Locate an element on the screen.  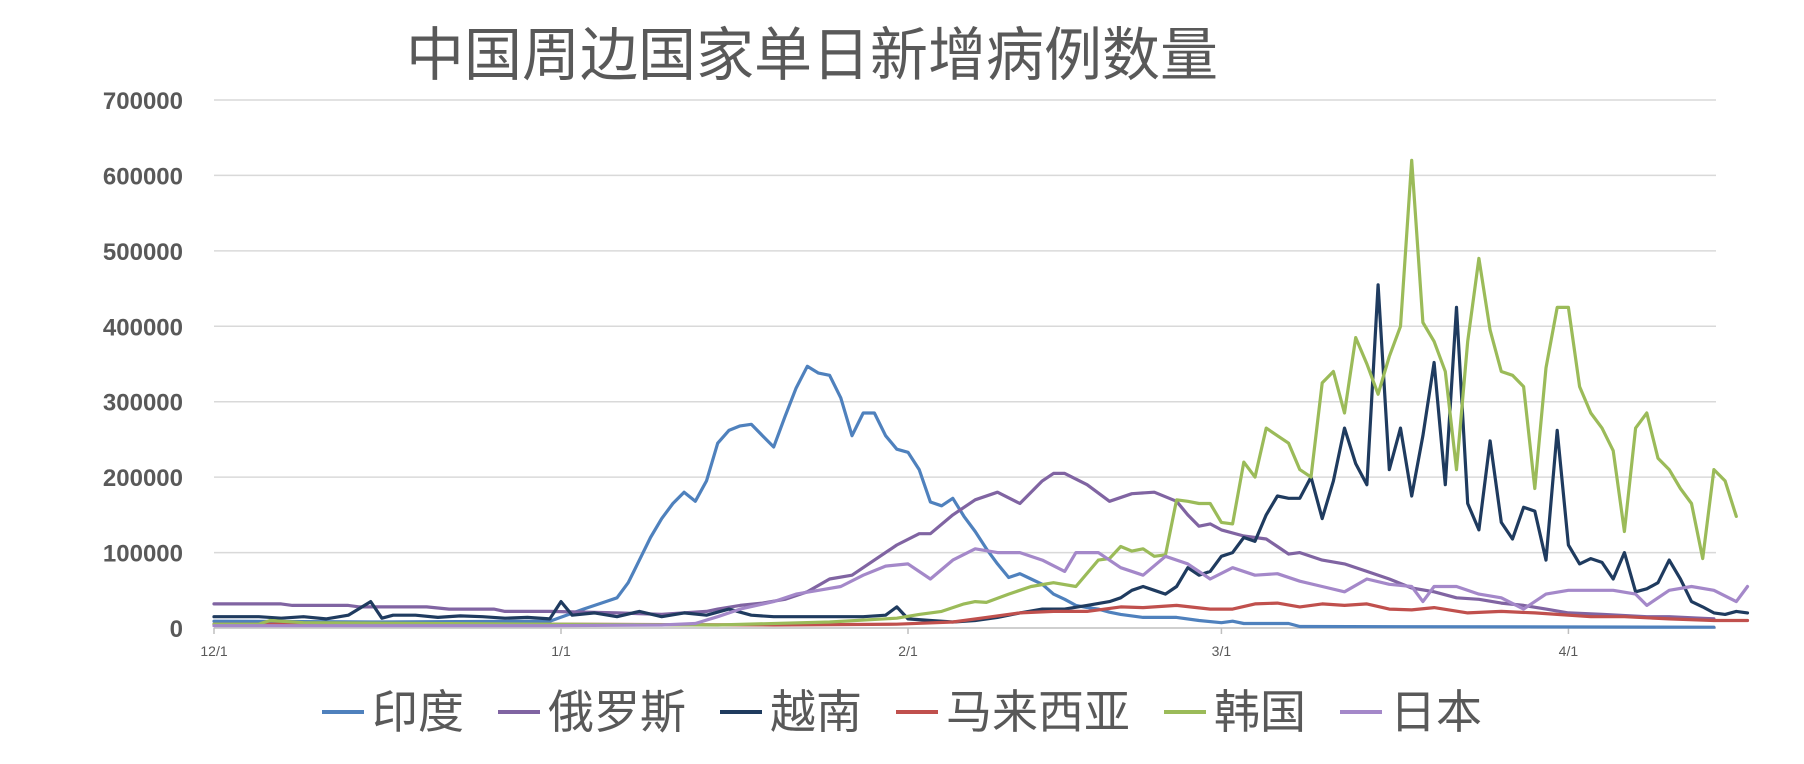
y-tick-label: 600000 is located at coordinates (143, 176).